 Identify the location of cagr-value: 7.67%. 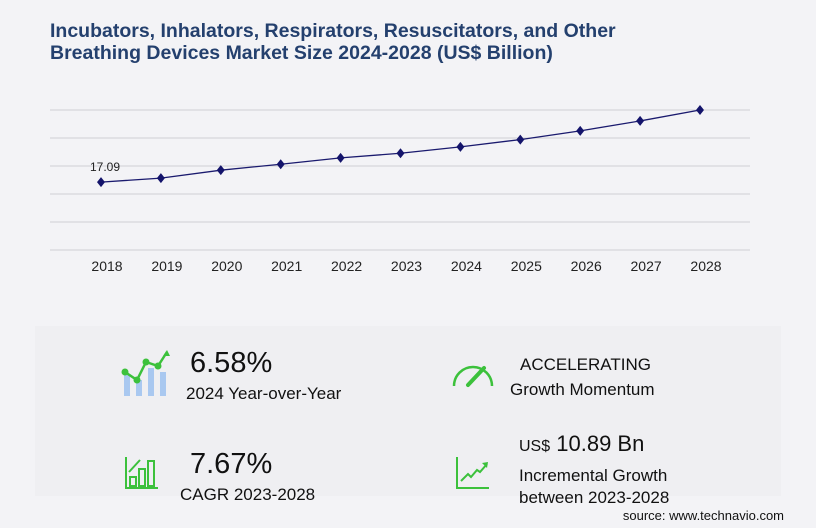
(231, 464).